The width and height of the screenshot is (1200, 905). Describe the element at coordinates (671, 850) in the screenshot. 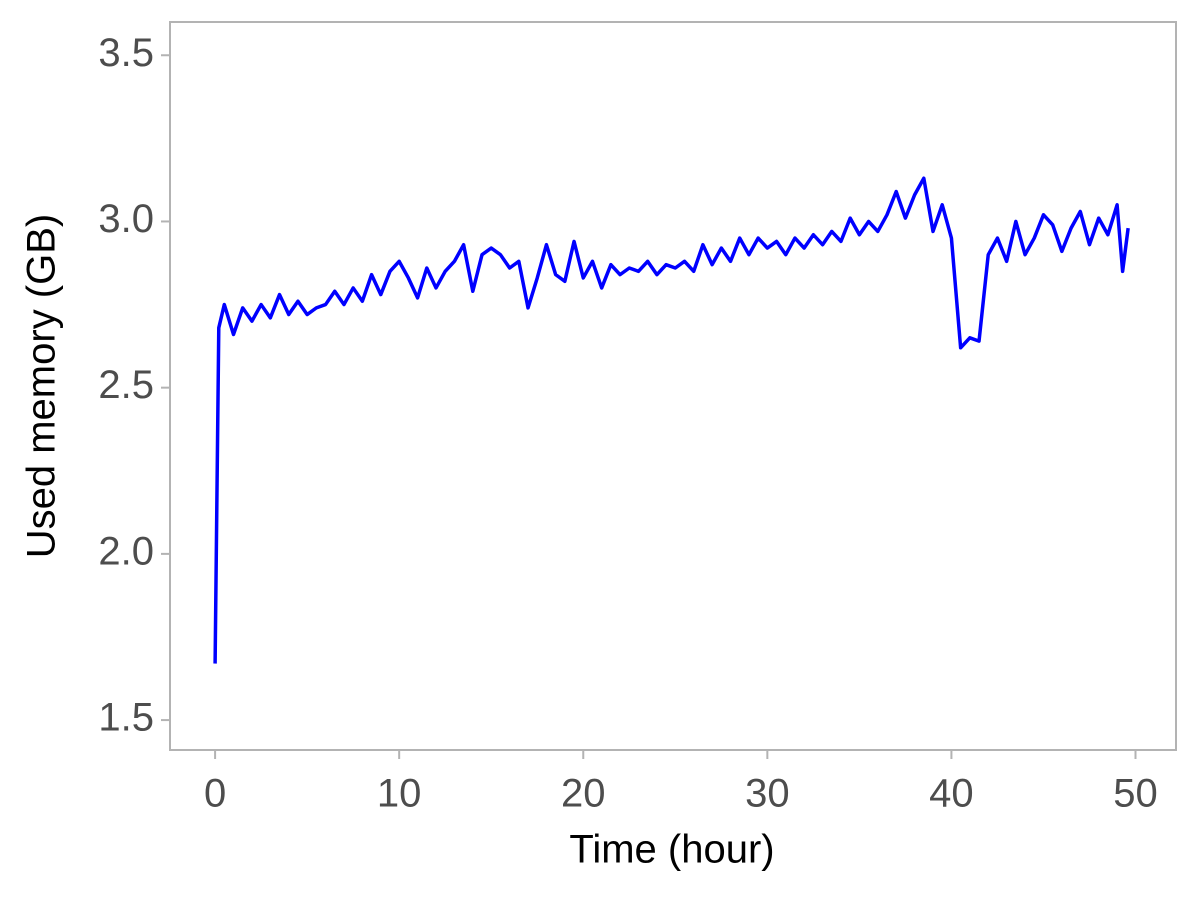

I see `x-axis-title: Time (hour)` at that location.